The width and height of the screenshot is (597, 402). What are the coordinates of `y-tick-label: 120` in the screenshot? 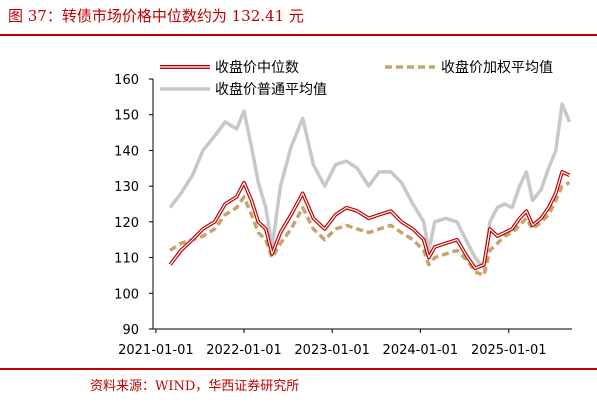 It's located at (126, 223).